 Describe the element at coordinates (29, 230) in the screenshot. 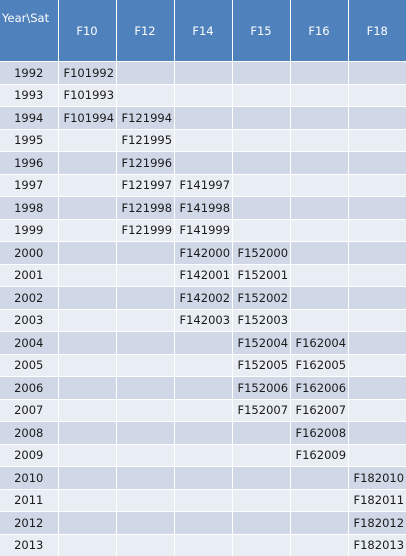

I see `year-cell: 1999` at that location.